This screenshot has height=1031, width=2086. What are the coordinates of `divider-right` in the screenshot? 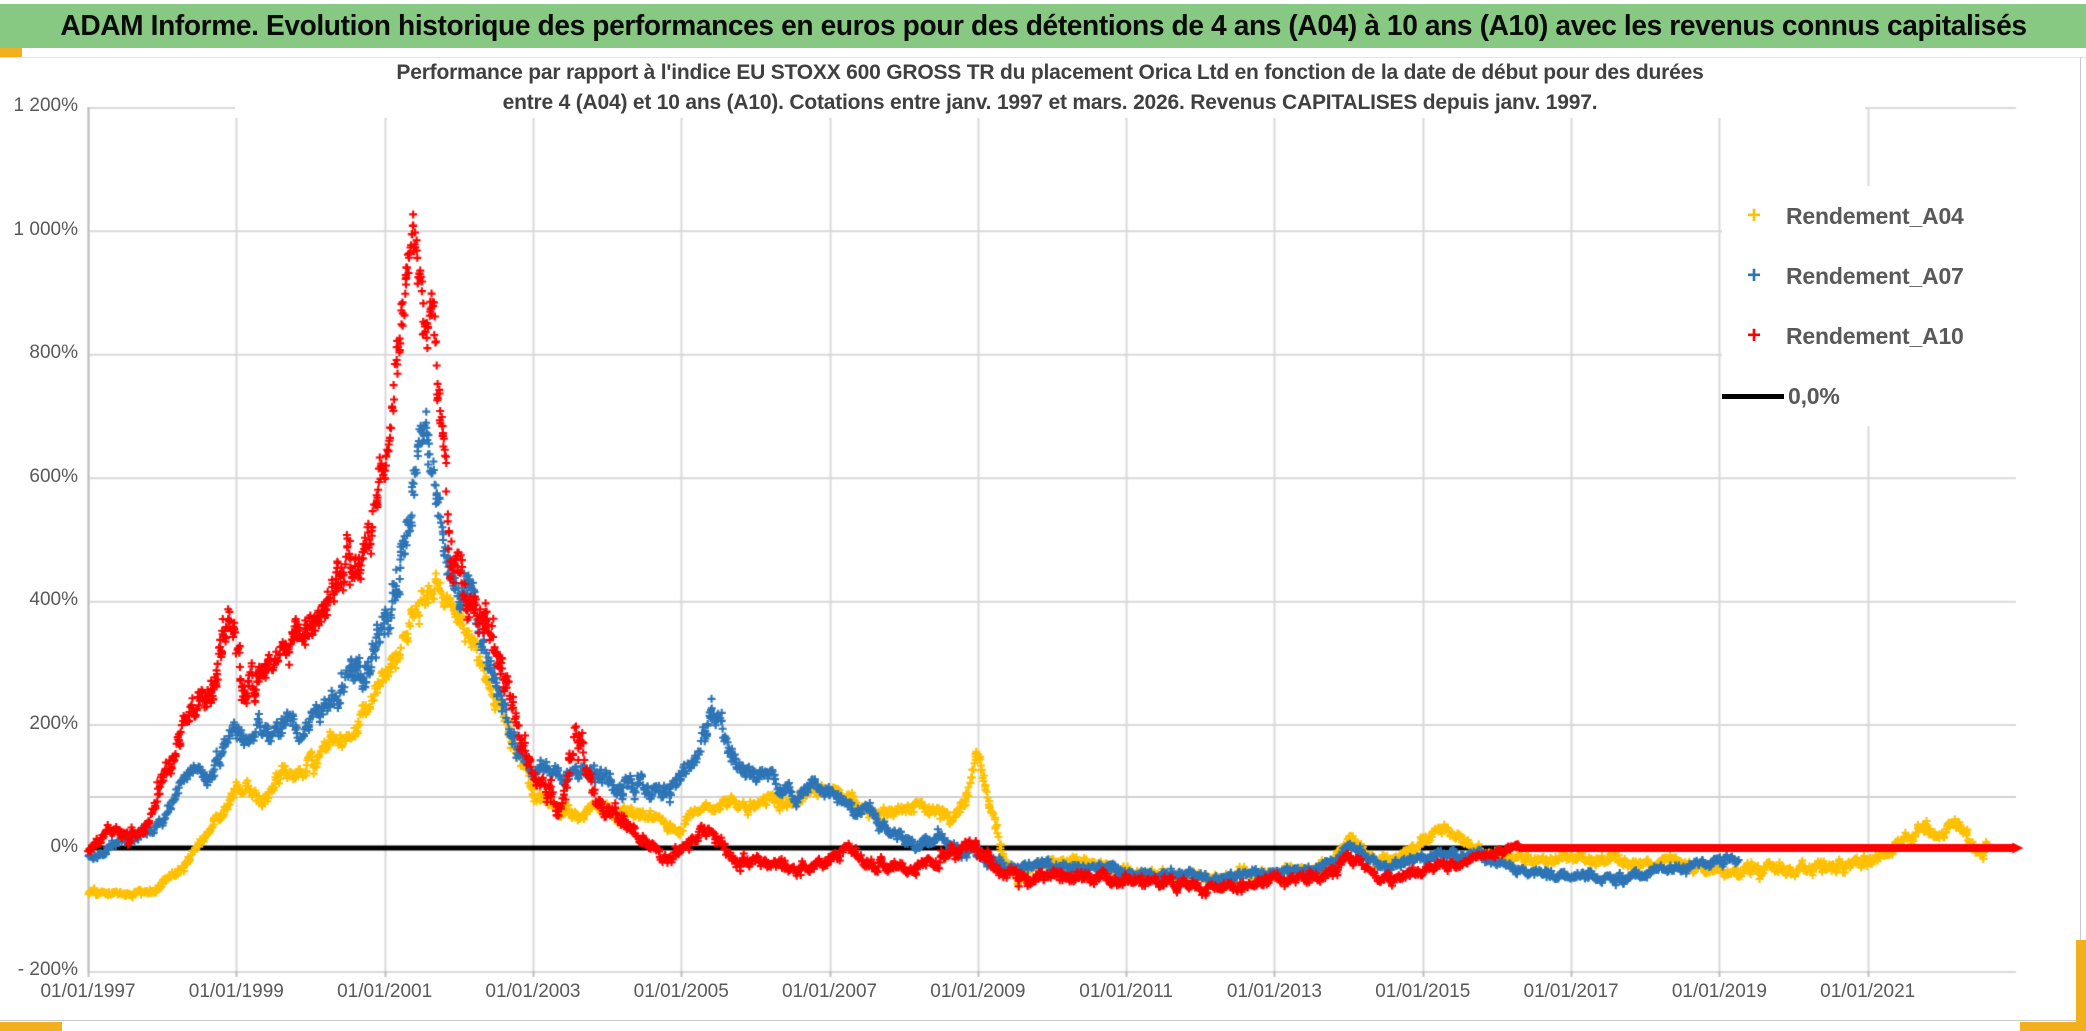 It's located at (2080, 538).